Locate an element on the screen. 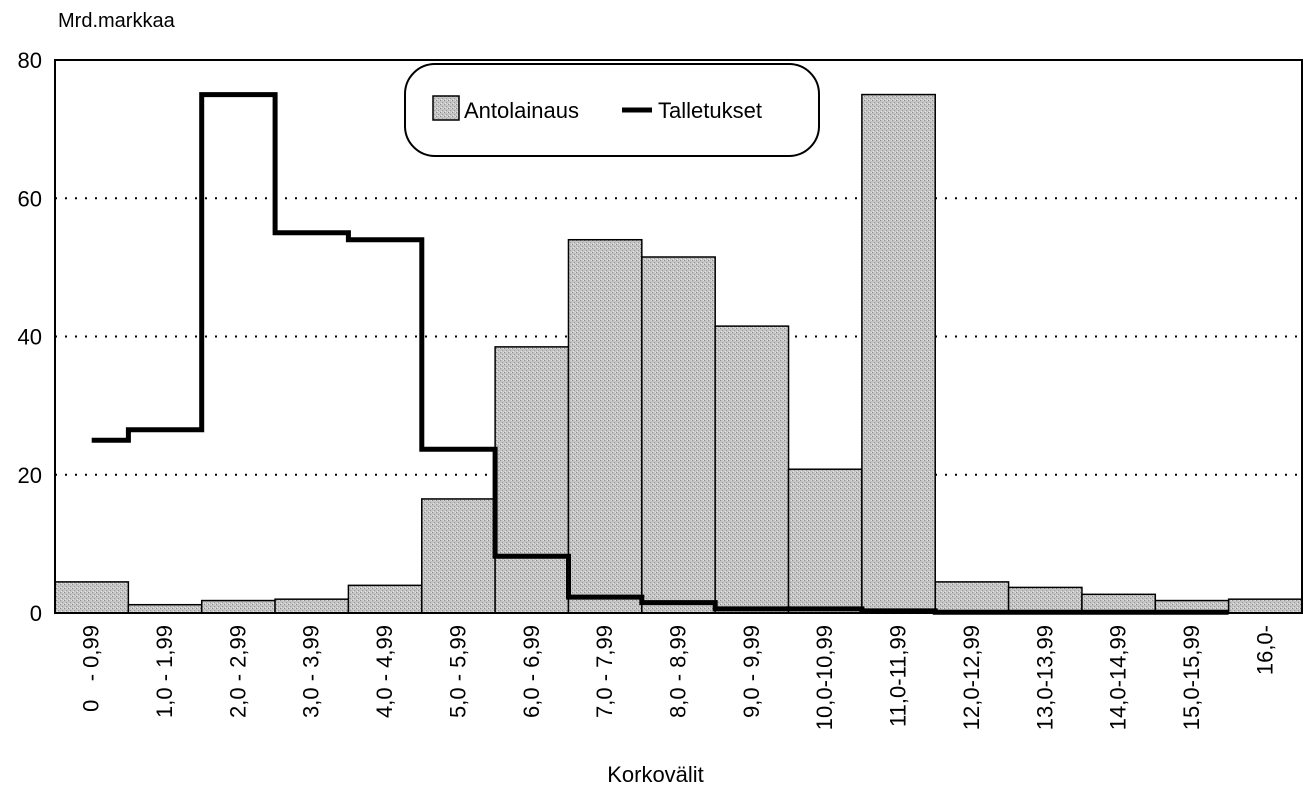  x-tick-label-3: 3,0 - 3,99 is located at coordinates (311, 671).